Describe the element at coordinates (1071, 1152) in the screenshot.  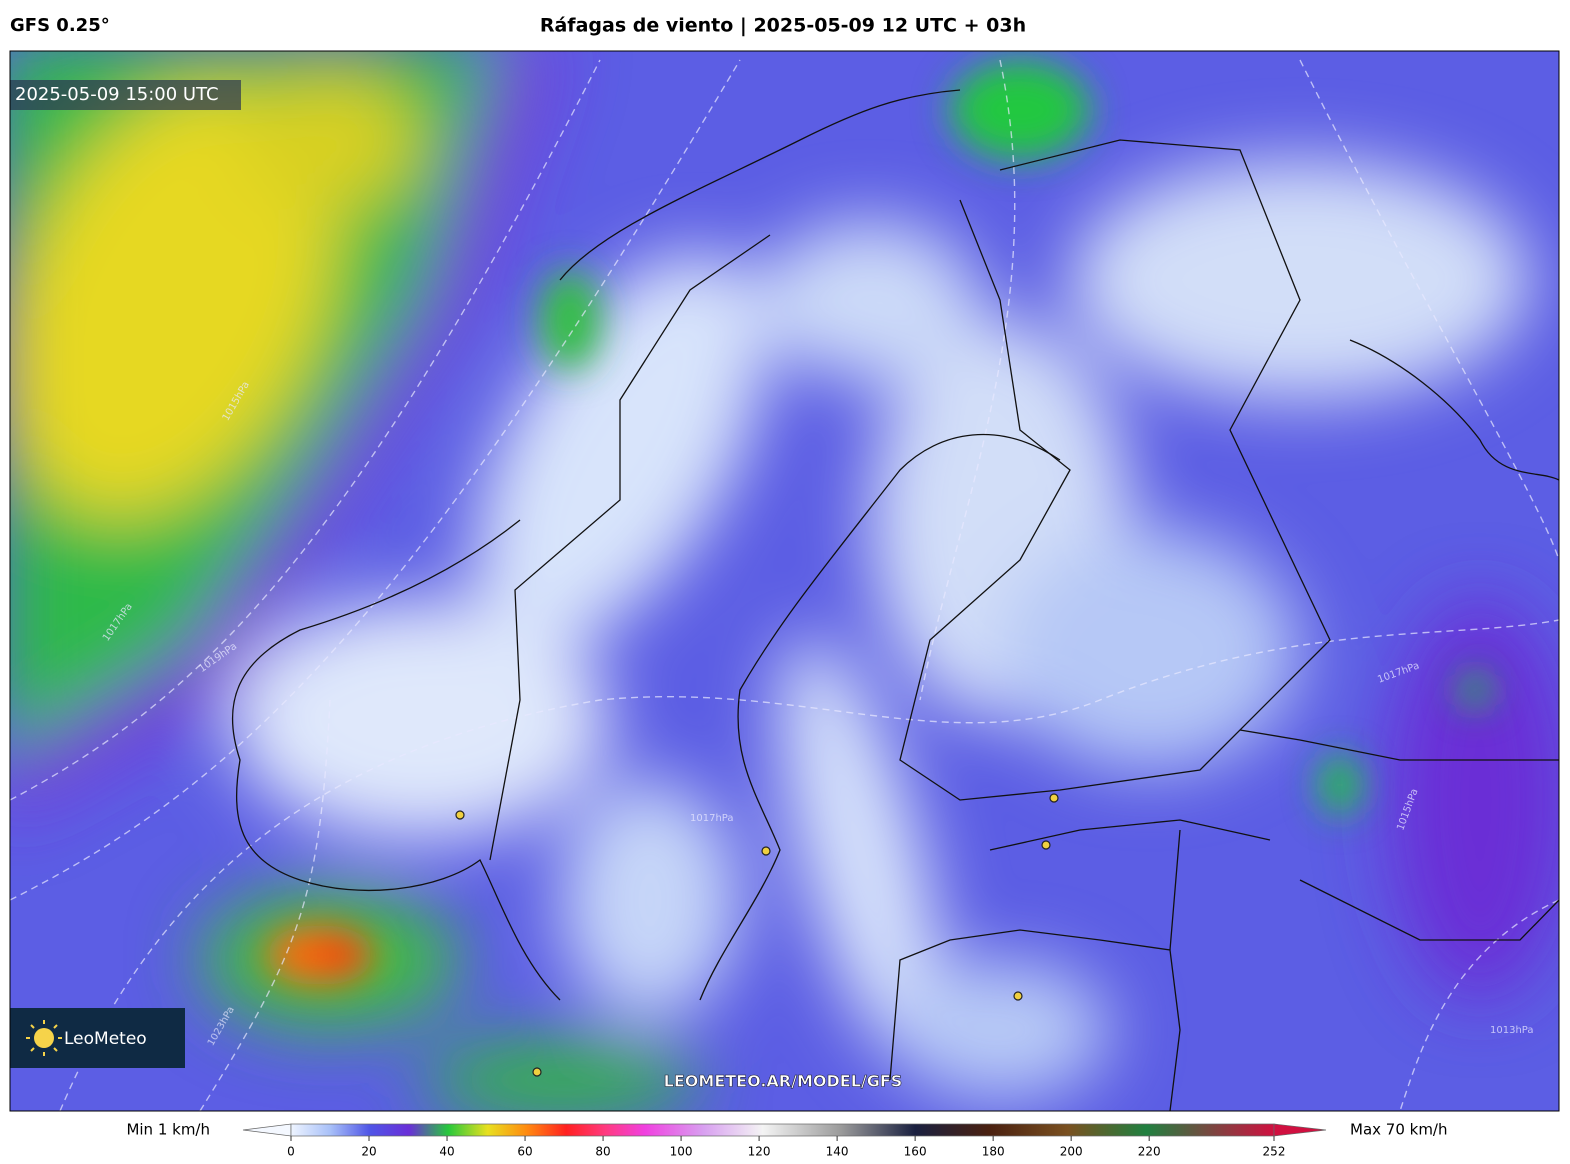
I see `colorbar-tick-label: 200` at that location.